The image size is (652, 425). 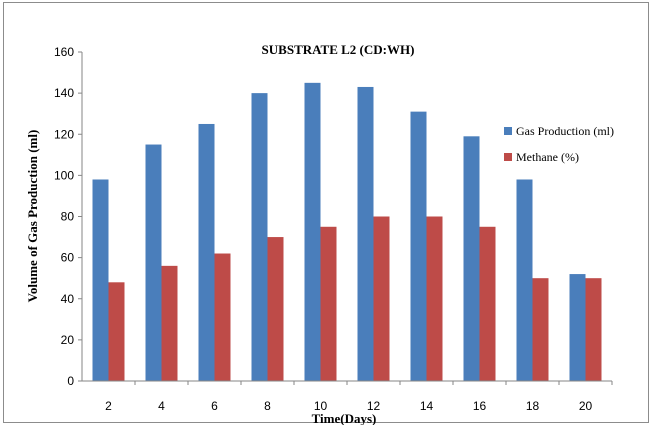 I want to click on y-tick-label: 0, so click(x=70, y=381).